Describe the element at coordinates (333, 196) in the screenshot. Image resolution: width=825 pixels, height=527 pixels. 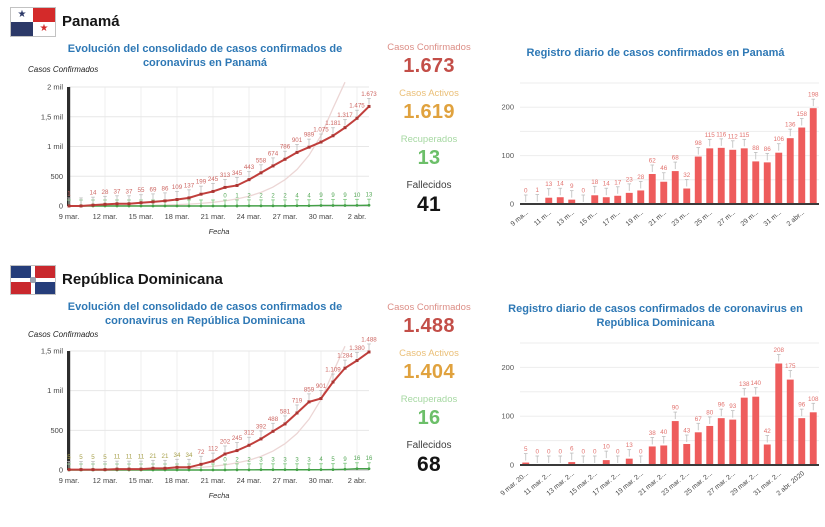
I see `svg-text: 9` at that location.